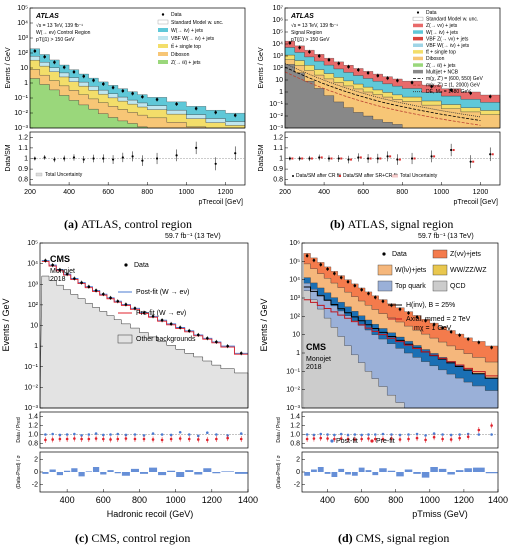  Describe the element at coordinates (264, 324) in the screenshot. I see `y-axis-label: Events / GeV` at that location.